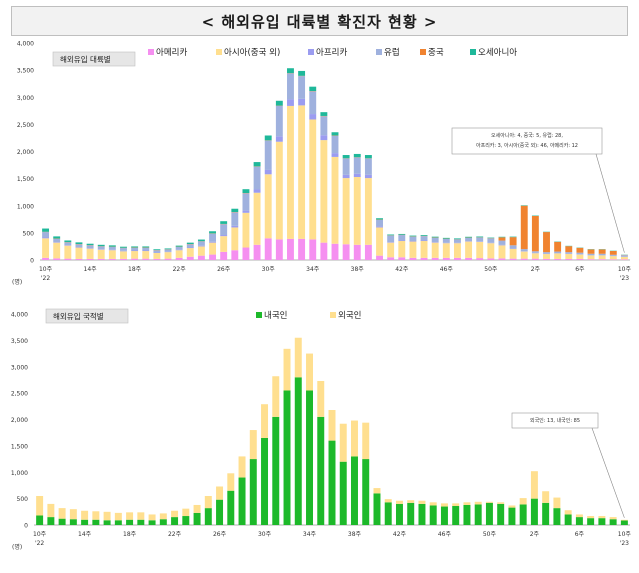  I want to click on y-tick-label: 1,000, so click(25, 206).